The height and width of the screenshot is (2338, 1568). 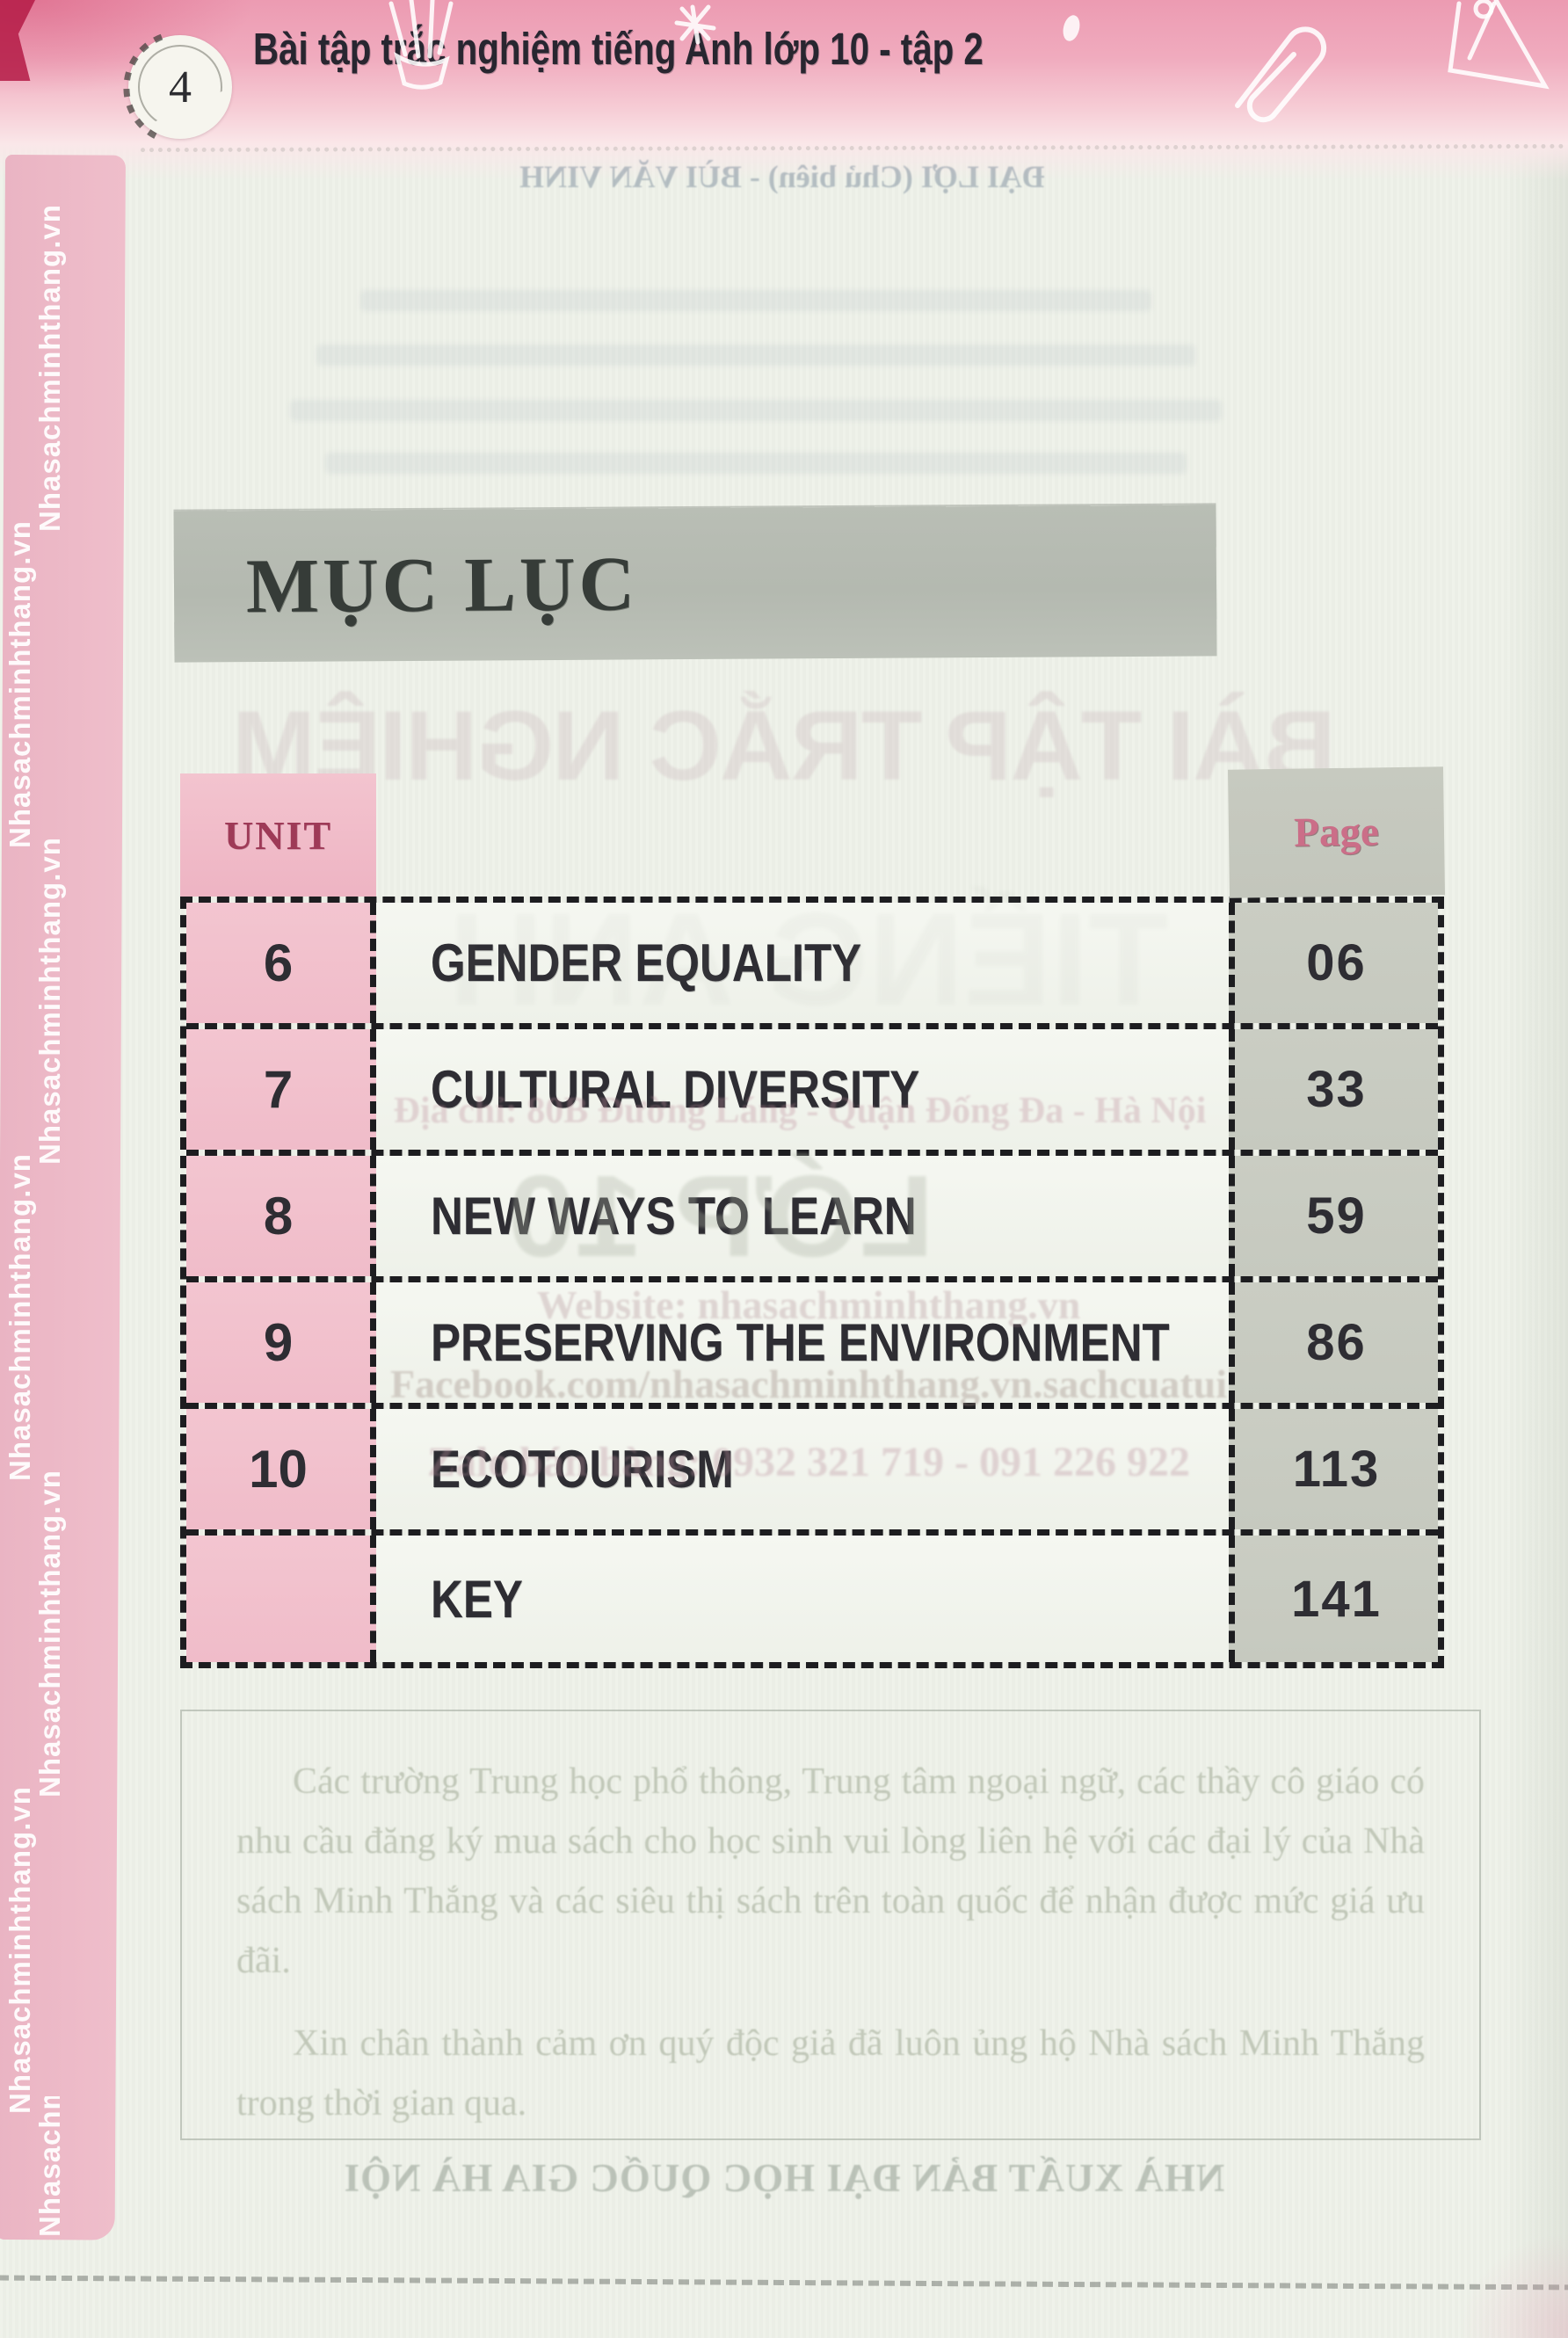 What do you see at coordinates (1333, 1342) in the screenshot?
I see `page-number-cell: 86` at bounding box center [1333, 1342].